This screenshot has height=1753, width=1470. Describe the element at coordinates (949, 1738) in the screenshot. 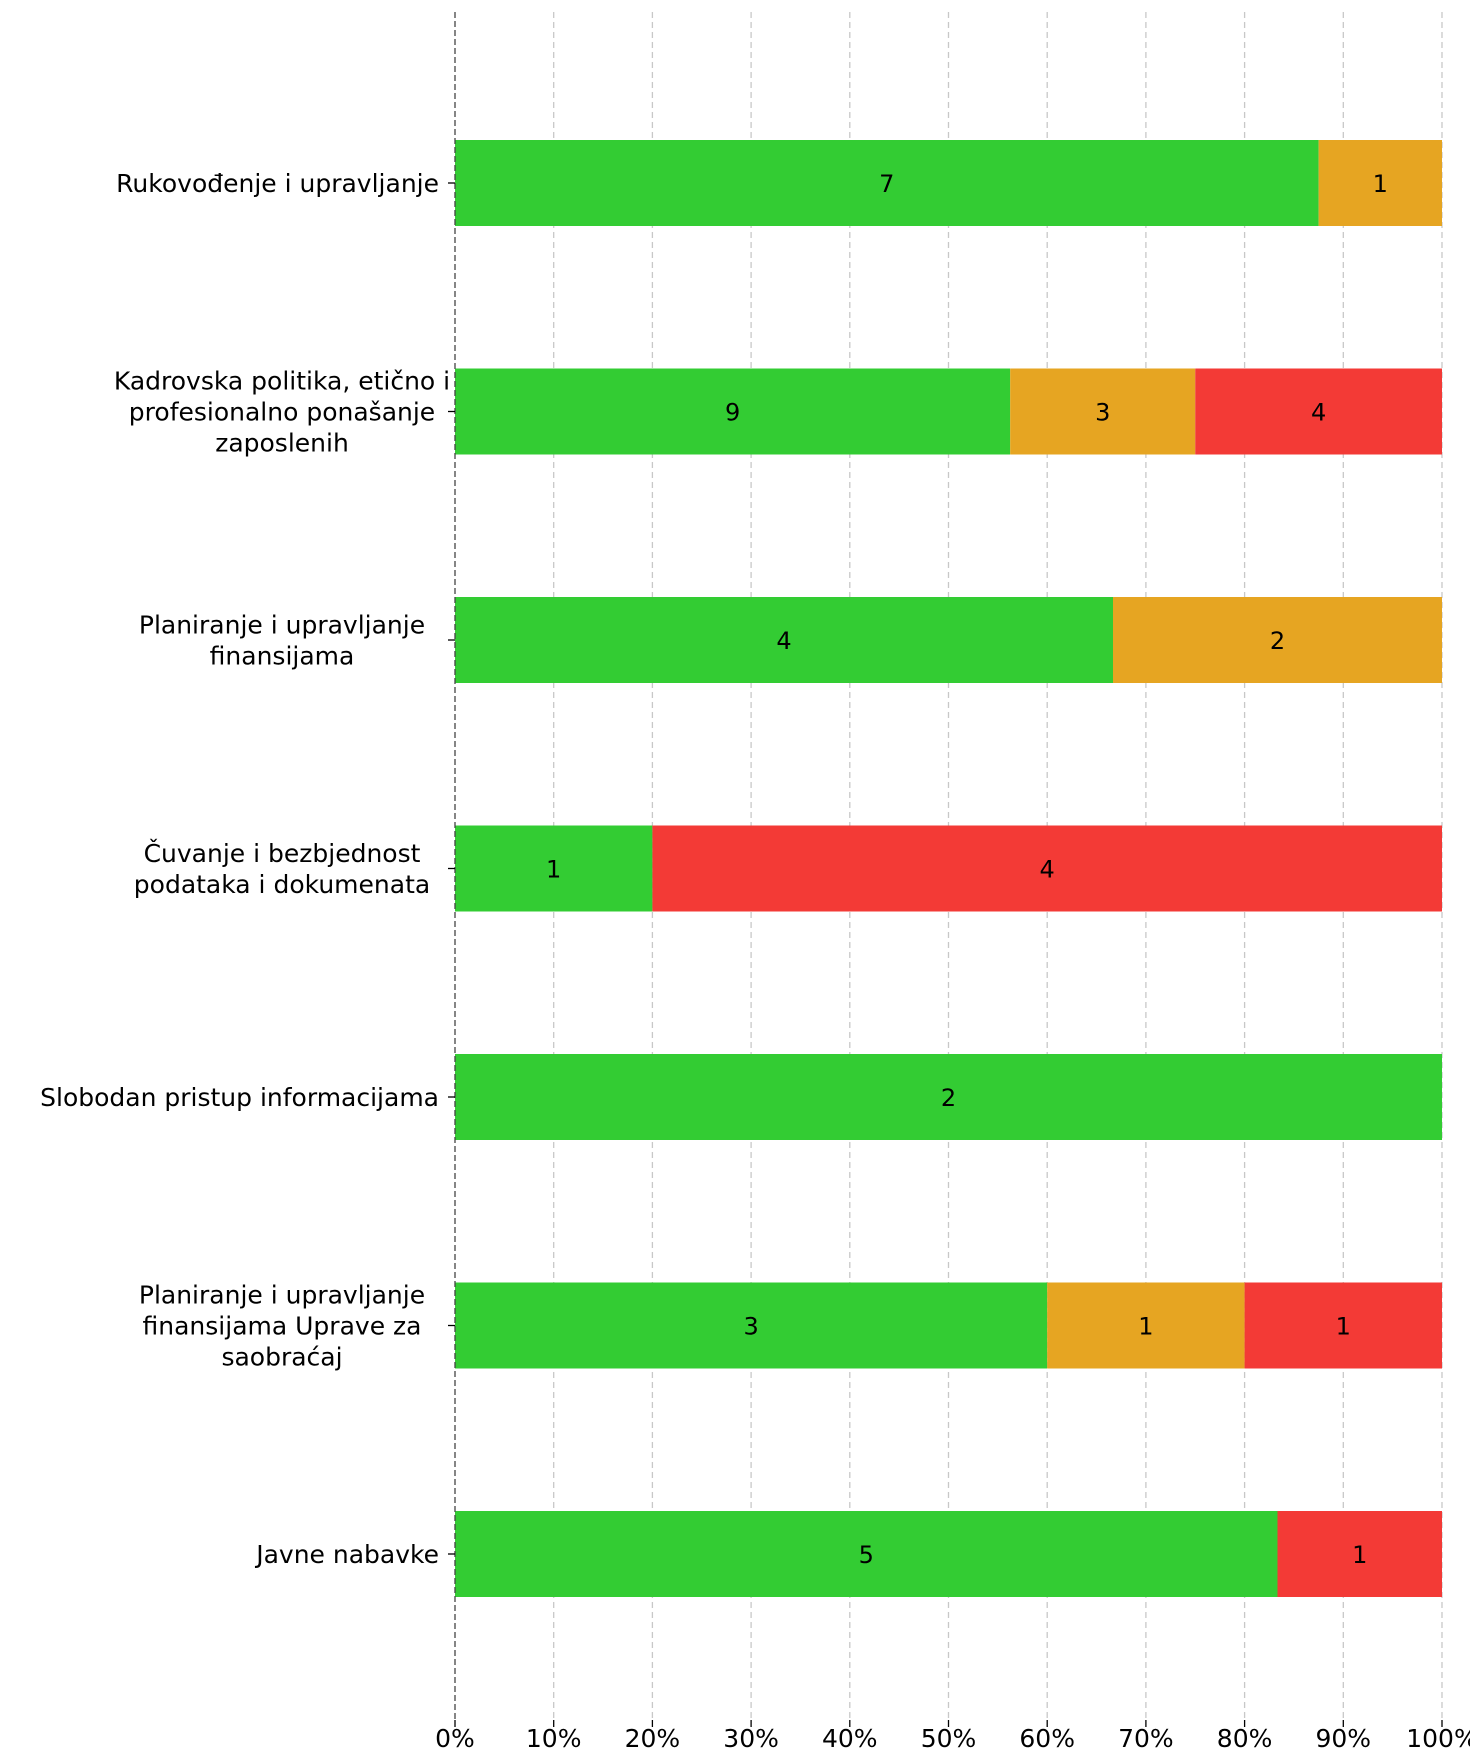

I see `x-tick-label: 50%` at that location.